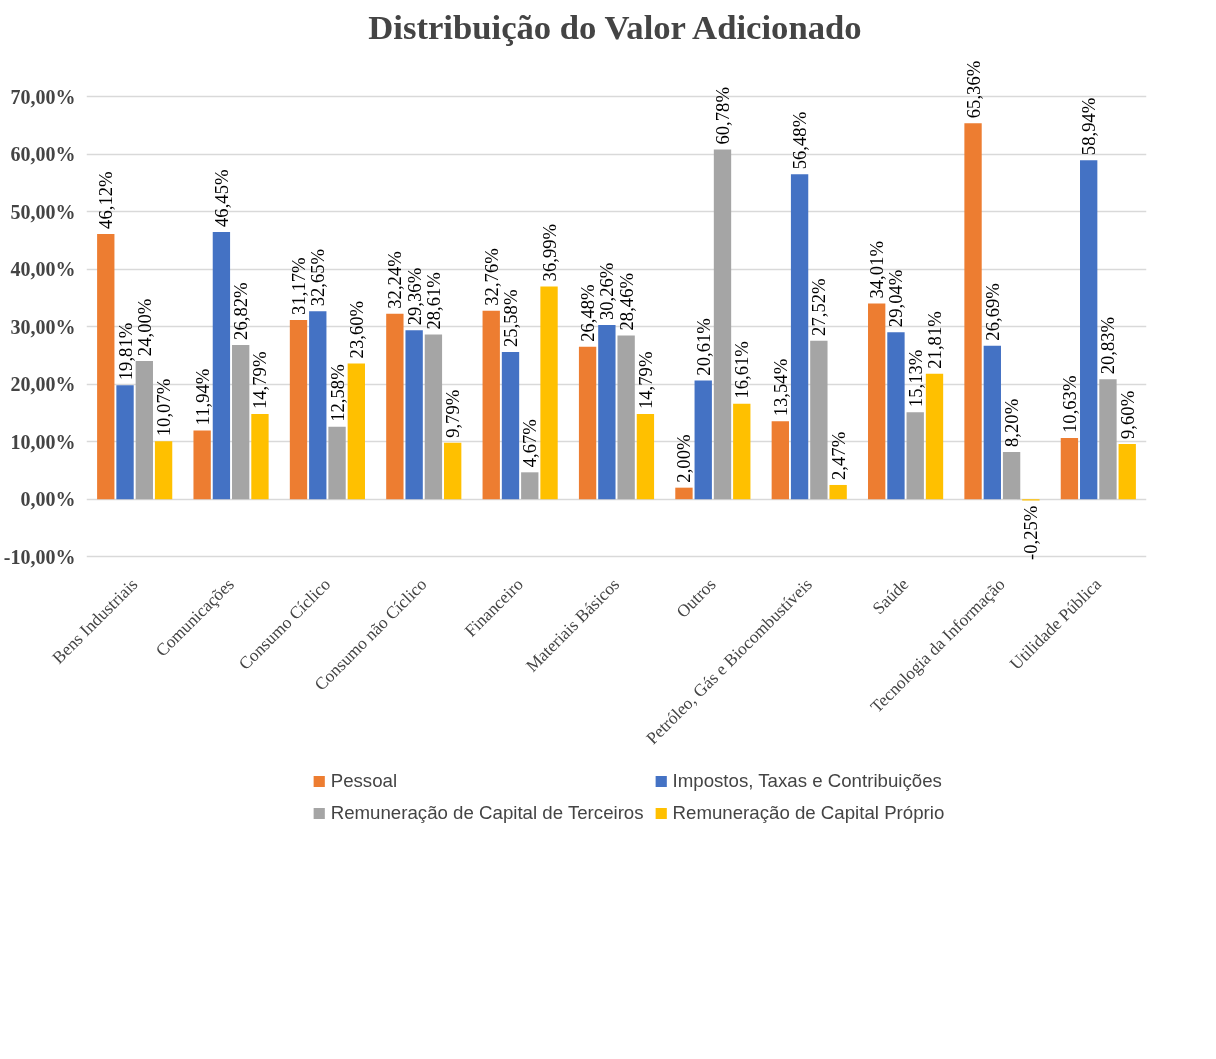 This screenshot has width=1216, height=1059. I want to click on y-tick-label: 0,00%, so click(48, 499).